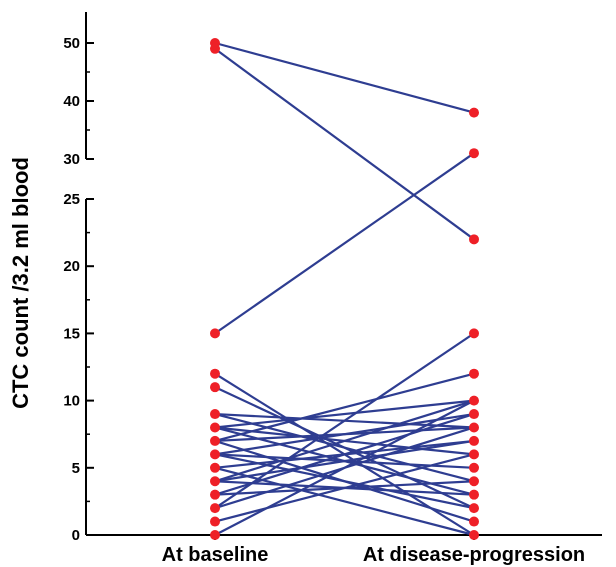 The width and height of the screenshot is (616, 567). I want to click on x-category-label: At disease-progression, so click(474, 555).